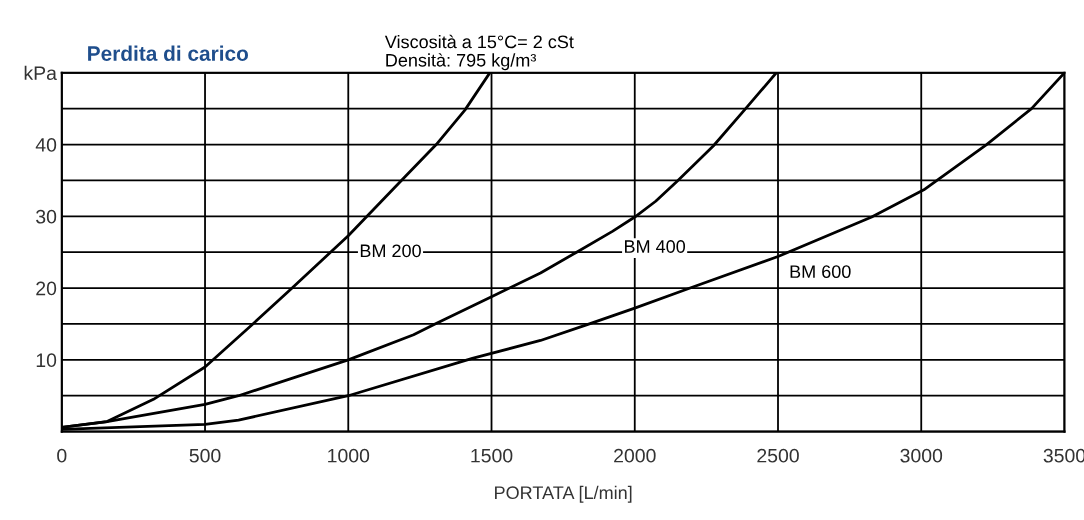 This screenshot has width=1084, height=520. I want to click on x-tick-label: 2500, so click(778, 455).